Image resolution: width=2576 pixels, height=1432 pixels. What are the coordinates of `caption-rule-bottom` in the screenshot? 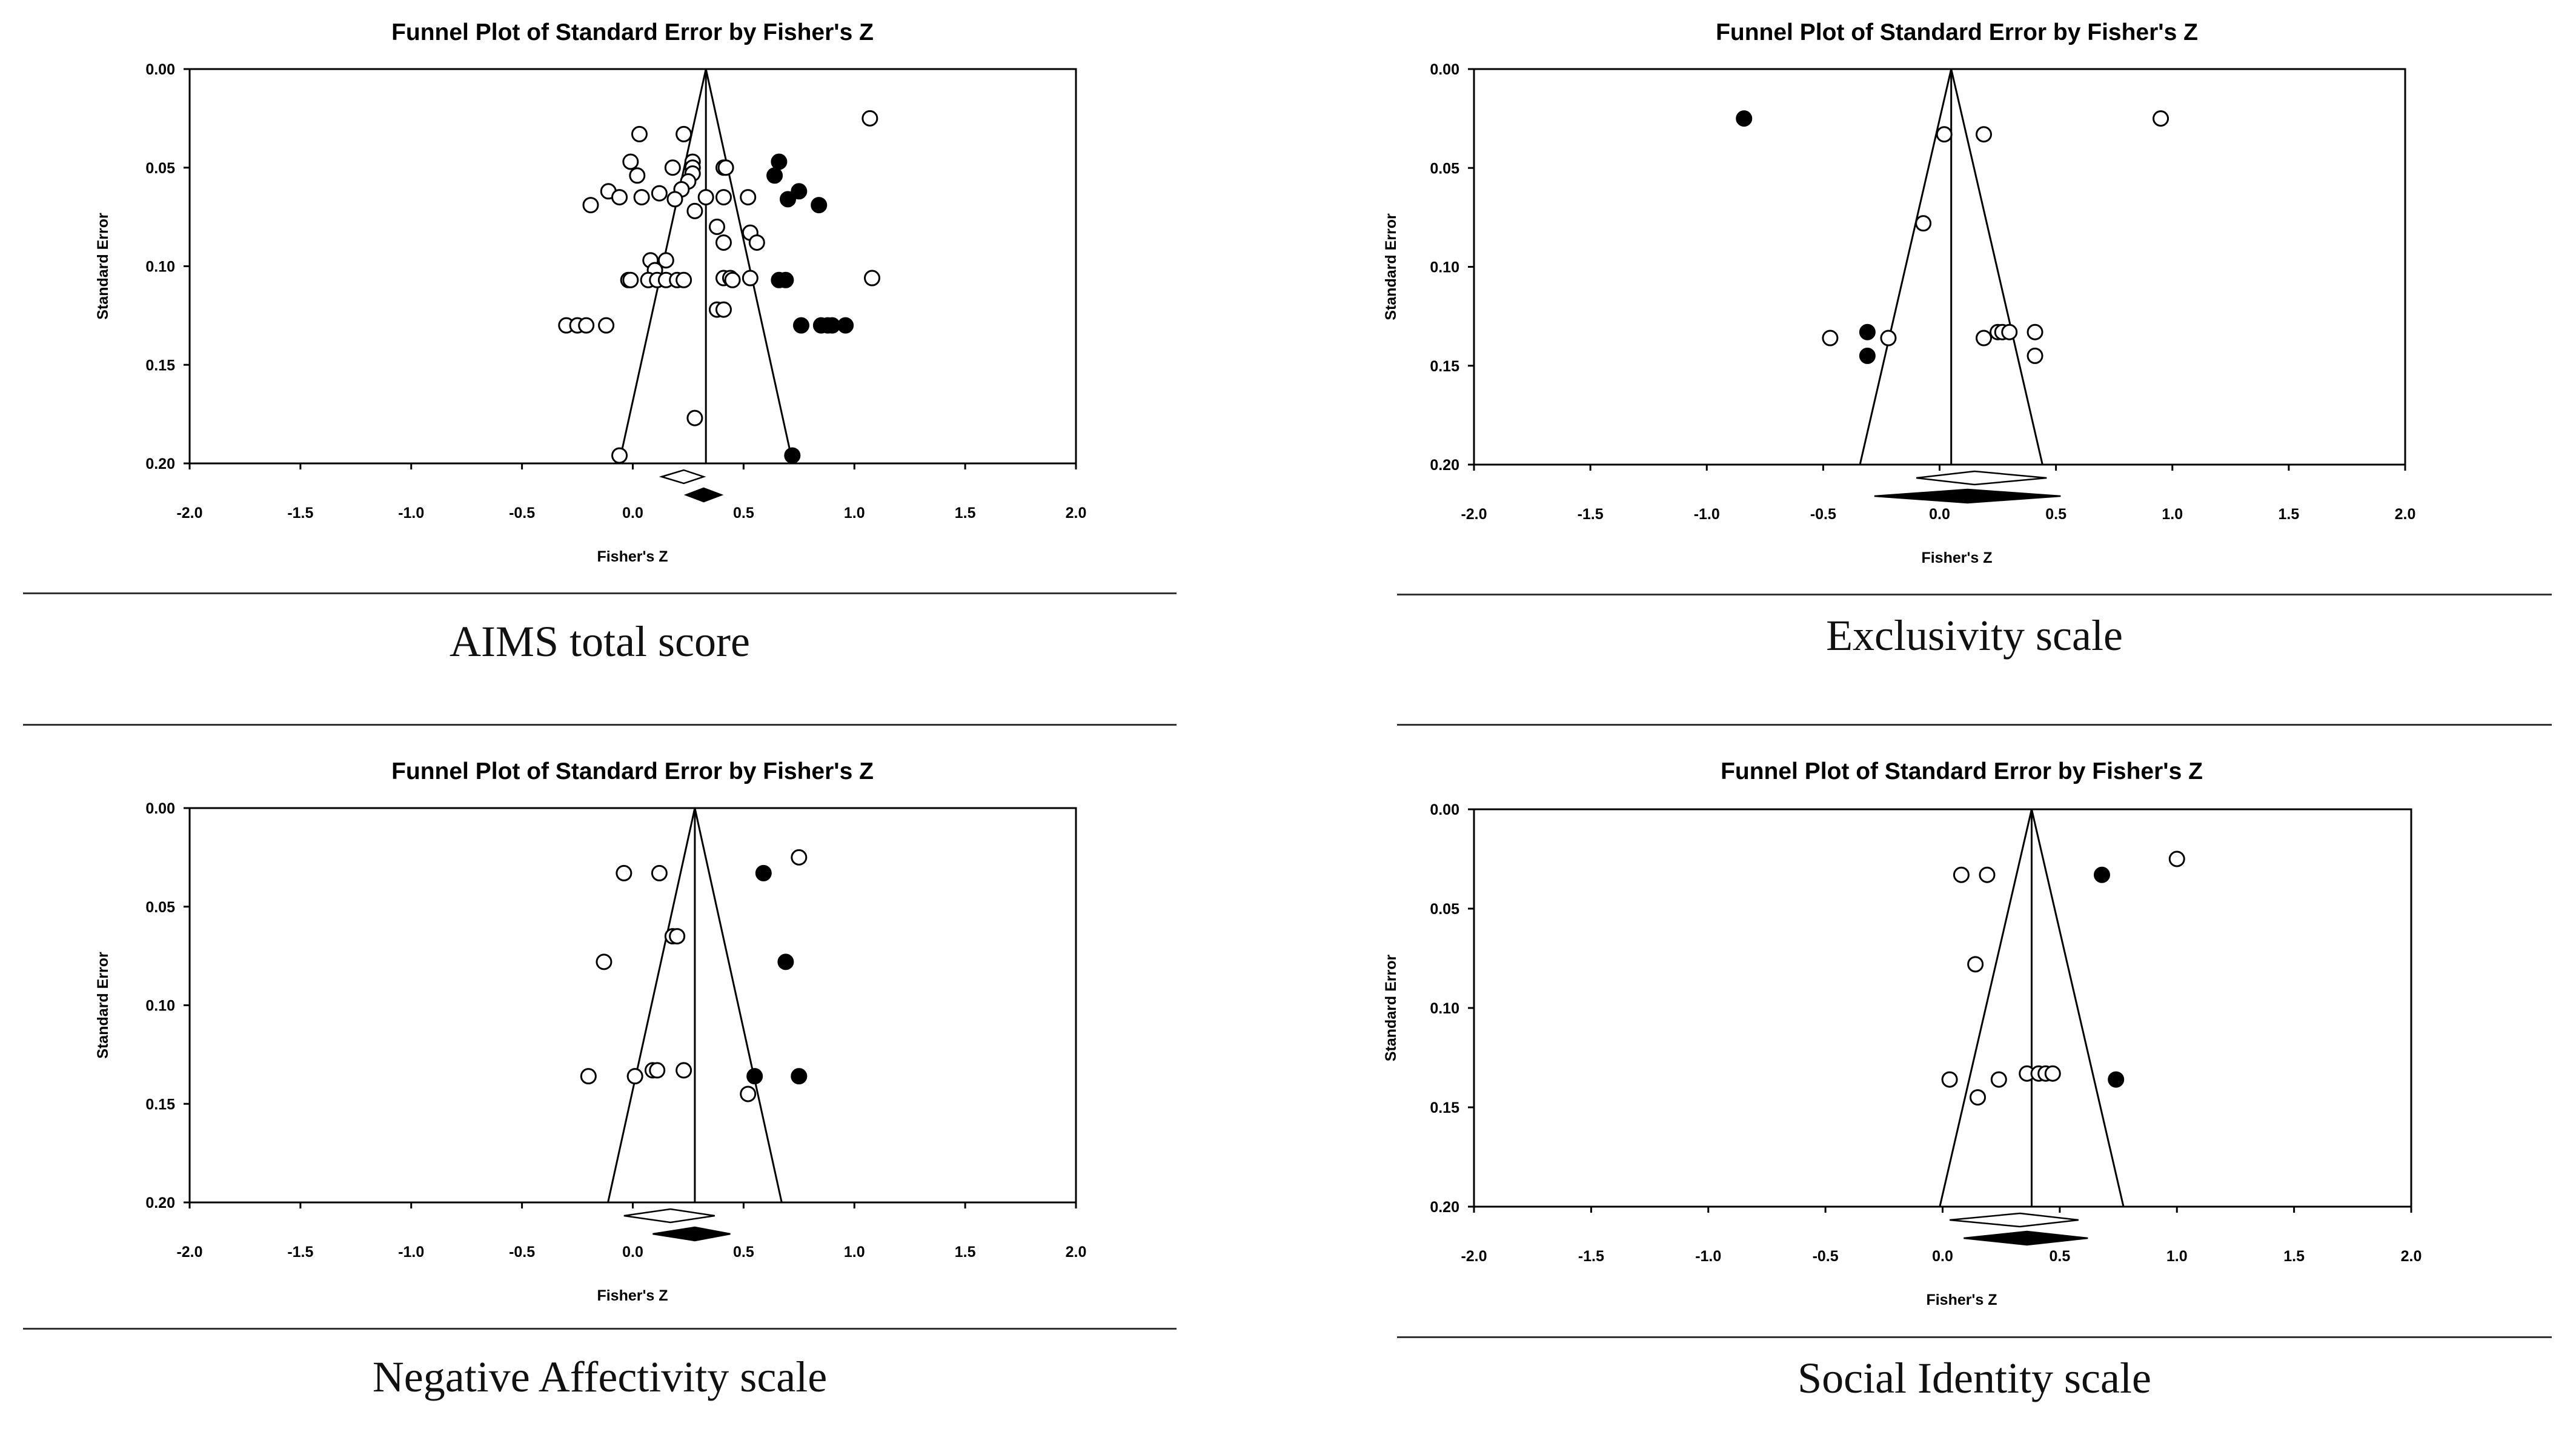 It's located at (600, 1329).